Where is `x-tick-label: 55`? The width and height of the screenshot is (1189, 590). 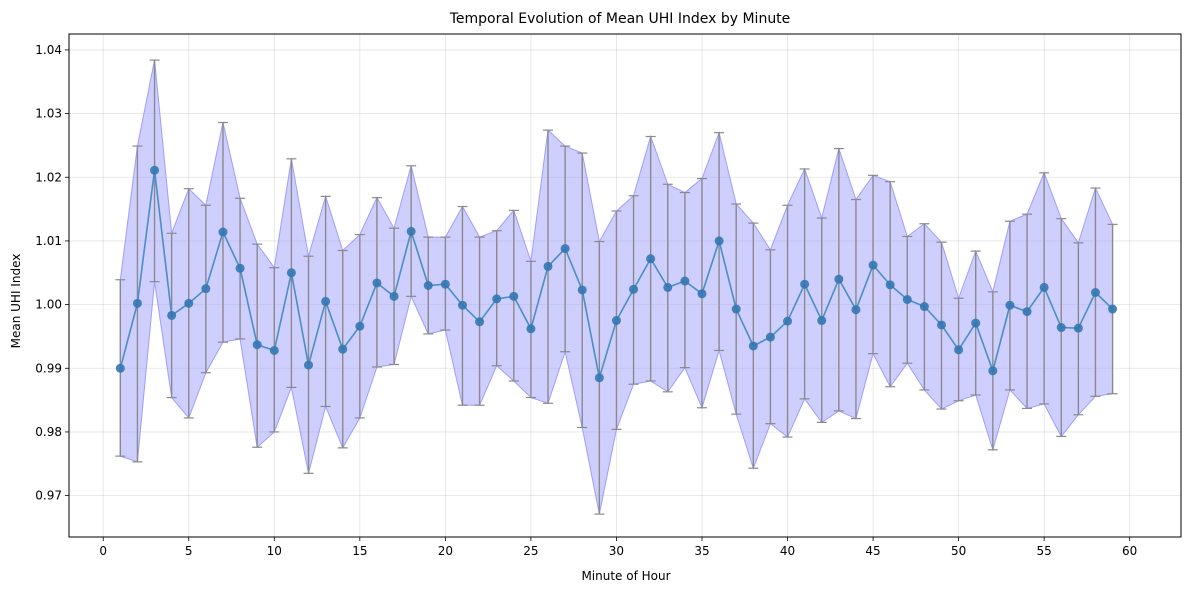 x-tick-label: 55 is located at coordinates (1043, 551).